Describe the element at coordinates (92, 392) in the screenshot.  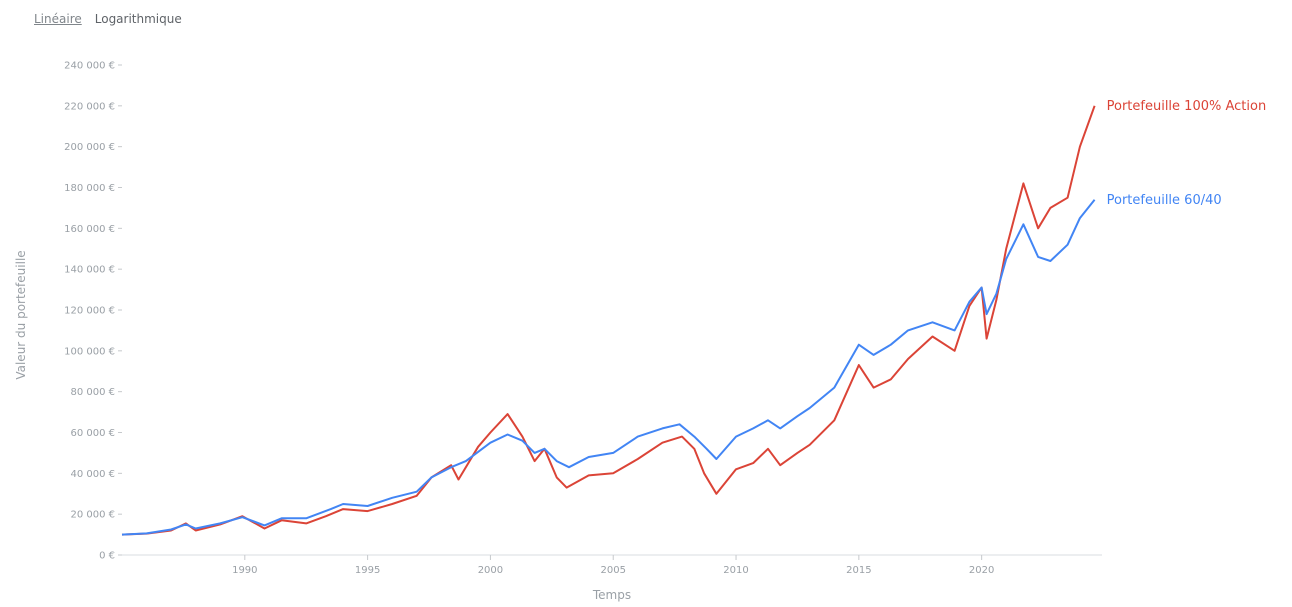
I see `y-tick-label: 80 000 €` at that location.